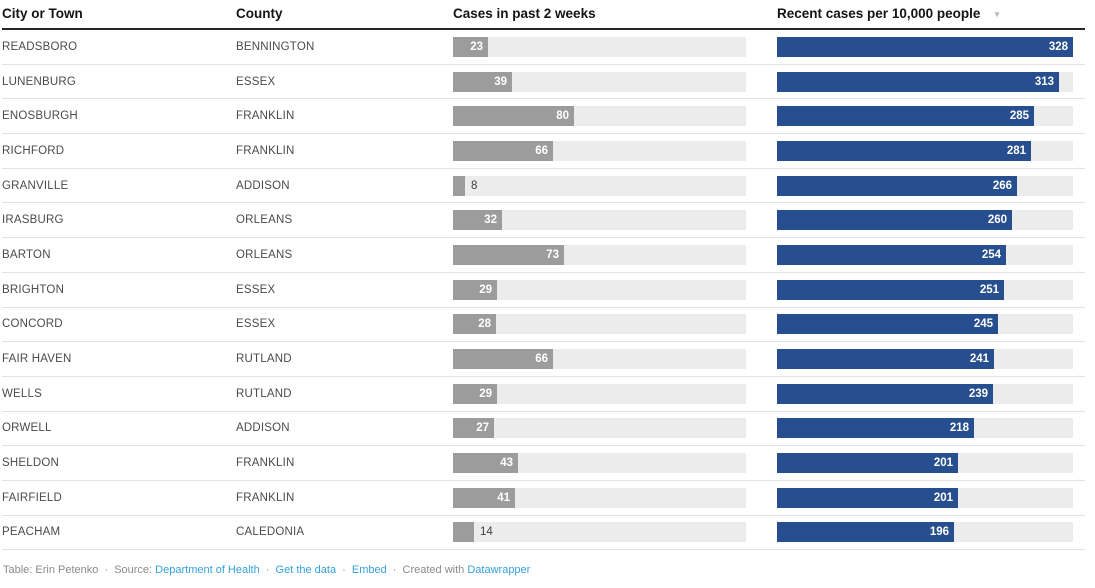 Image resolution: width=1095 pixels, height=588 pixels. I want to click on cases-bar-track: 14, so click(599, 532).